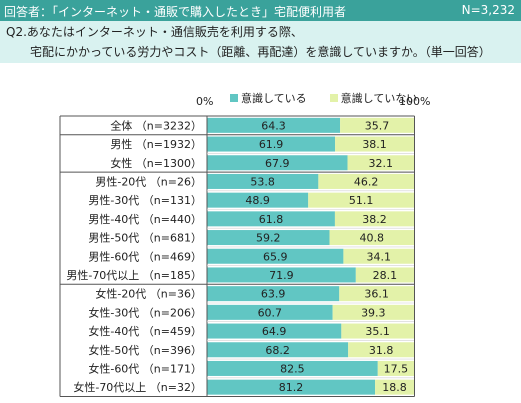 This screenshot has width=521, height=403. Describe the element at coordinates (145, 238) in the screenshot. I see `category-label: 男性-50代 （n=681）` at that location.